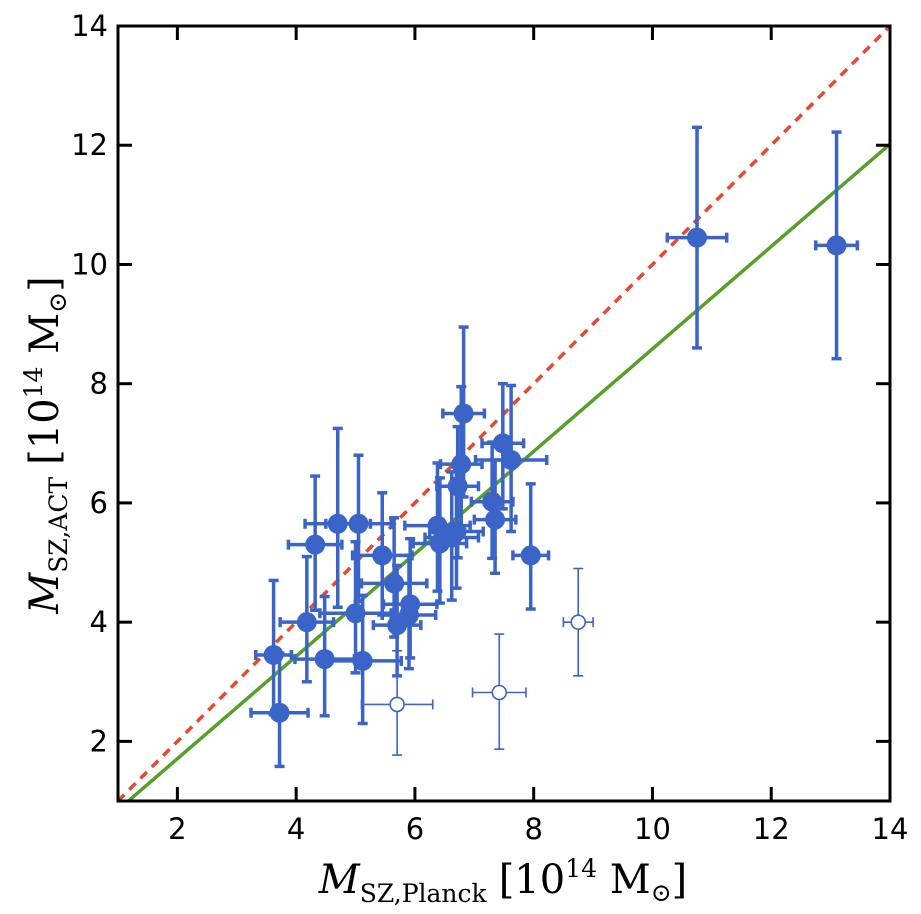 The width and height of the screenshot is (921, 914). Describe the element at coordinates (99, 622) in the screenshot. I see `y-tick-label: 4` at that location.